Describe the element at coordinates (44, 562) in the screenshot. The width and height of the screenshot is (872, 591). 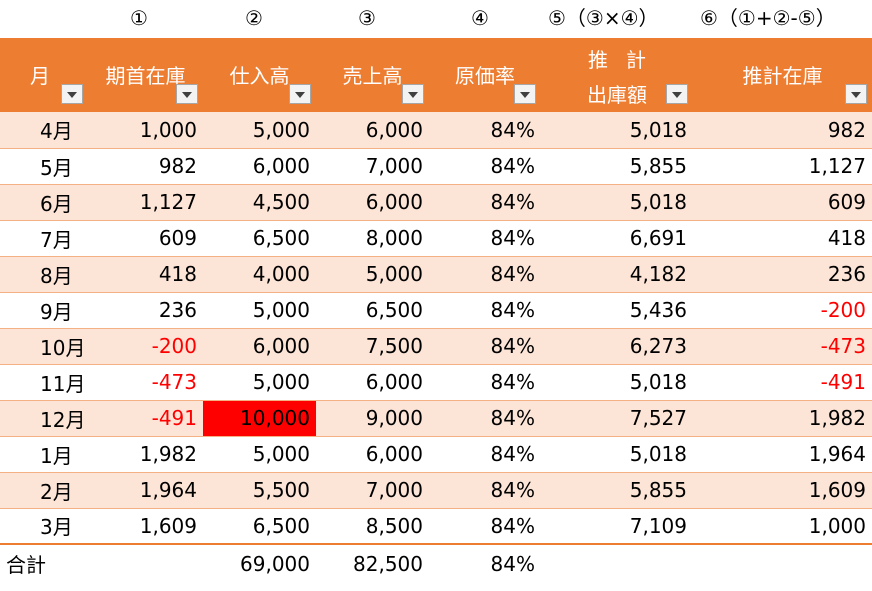
I see `total-label: 合計` at that location.